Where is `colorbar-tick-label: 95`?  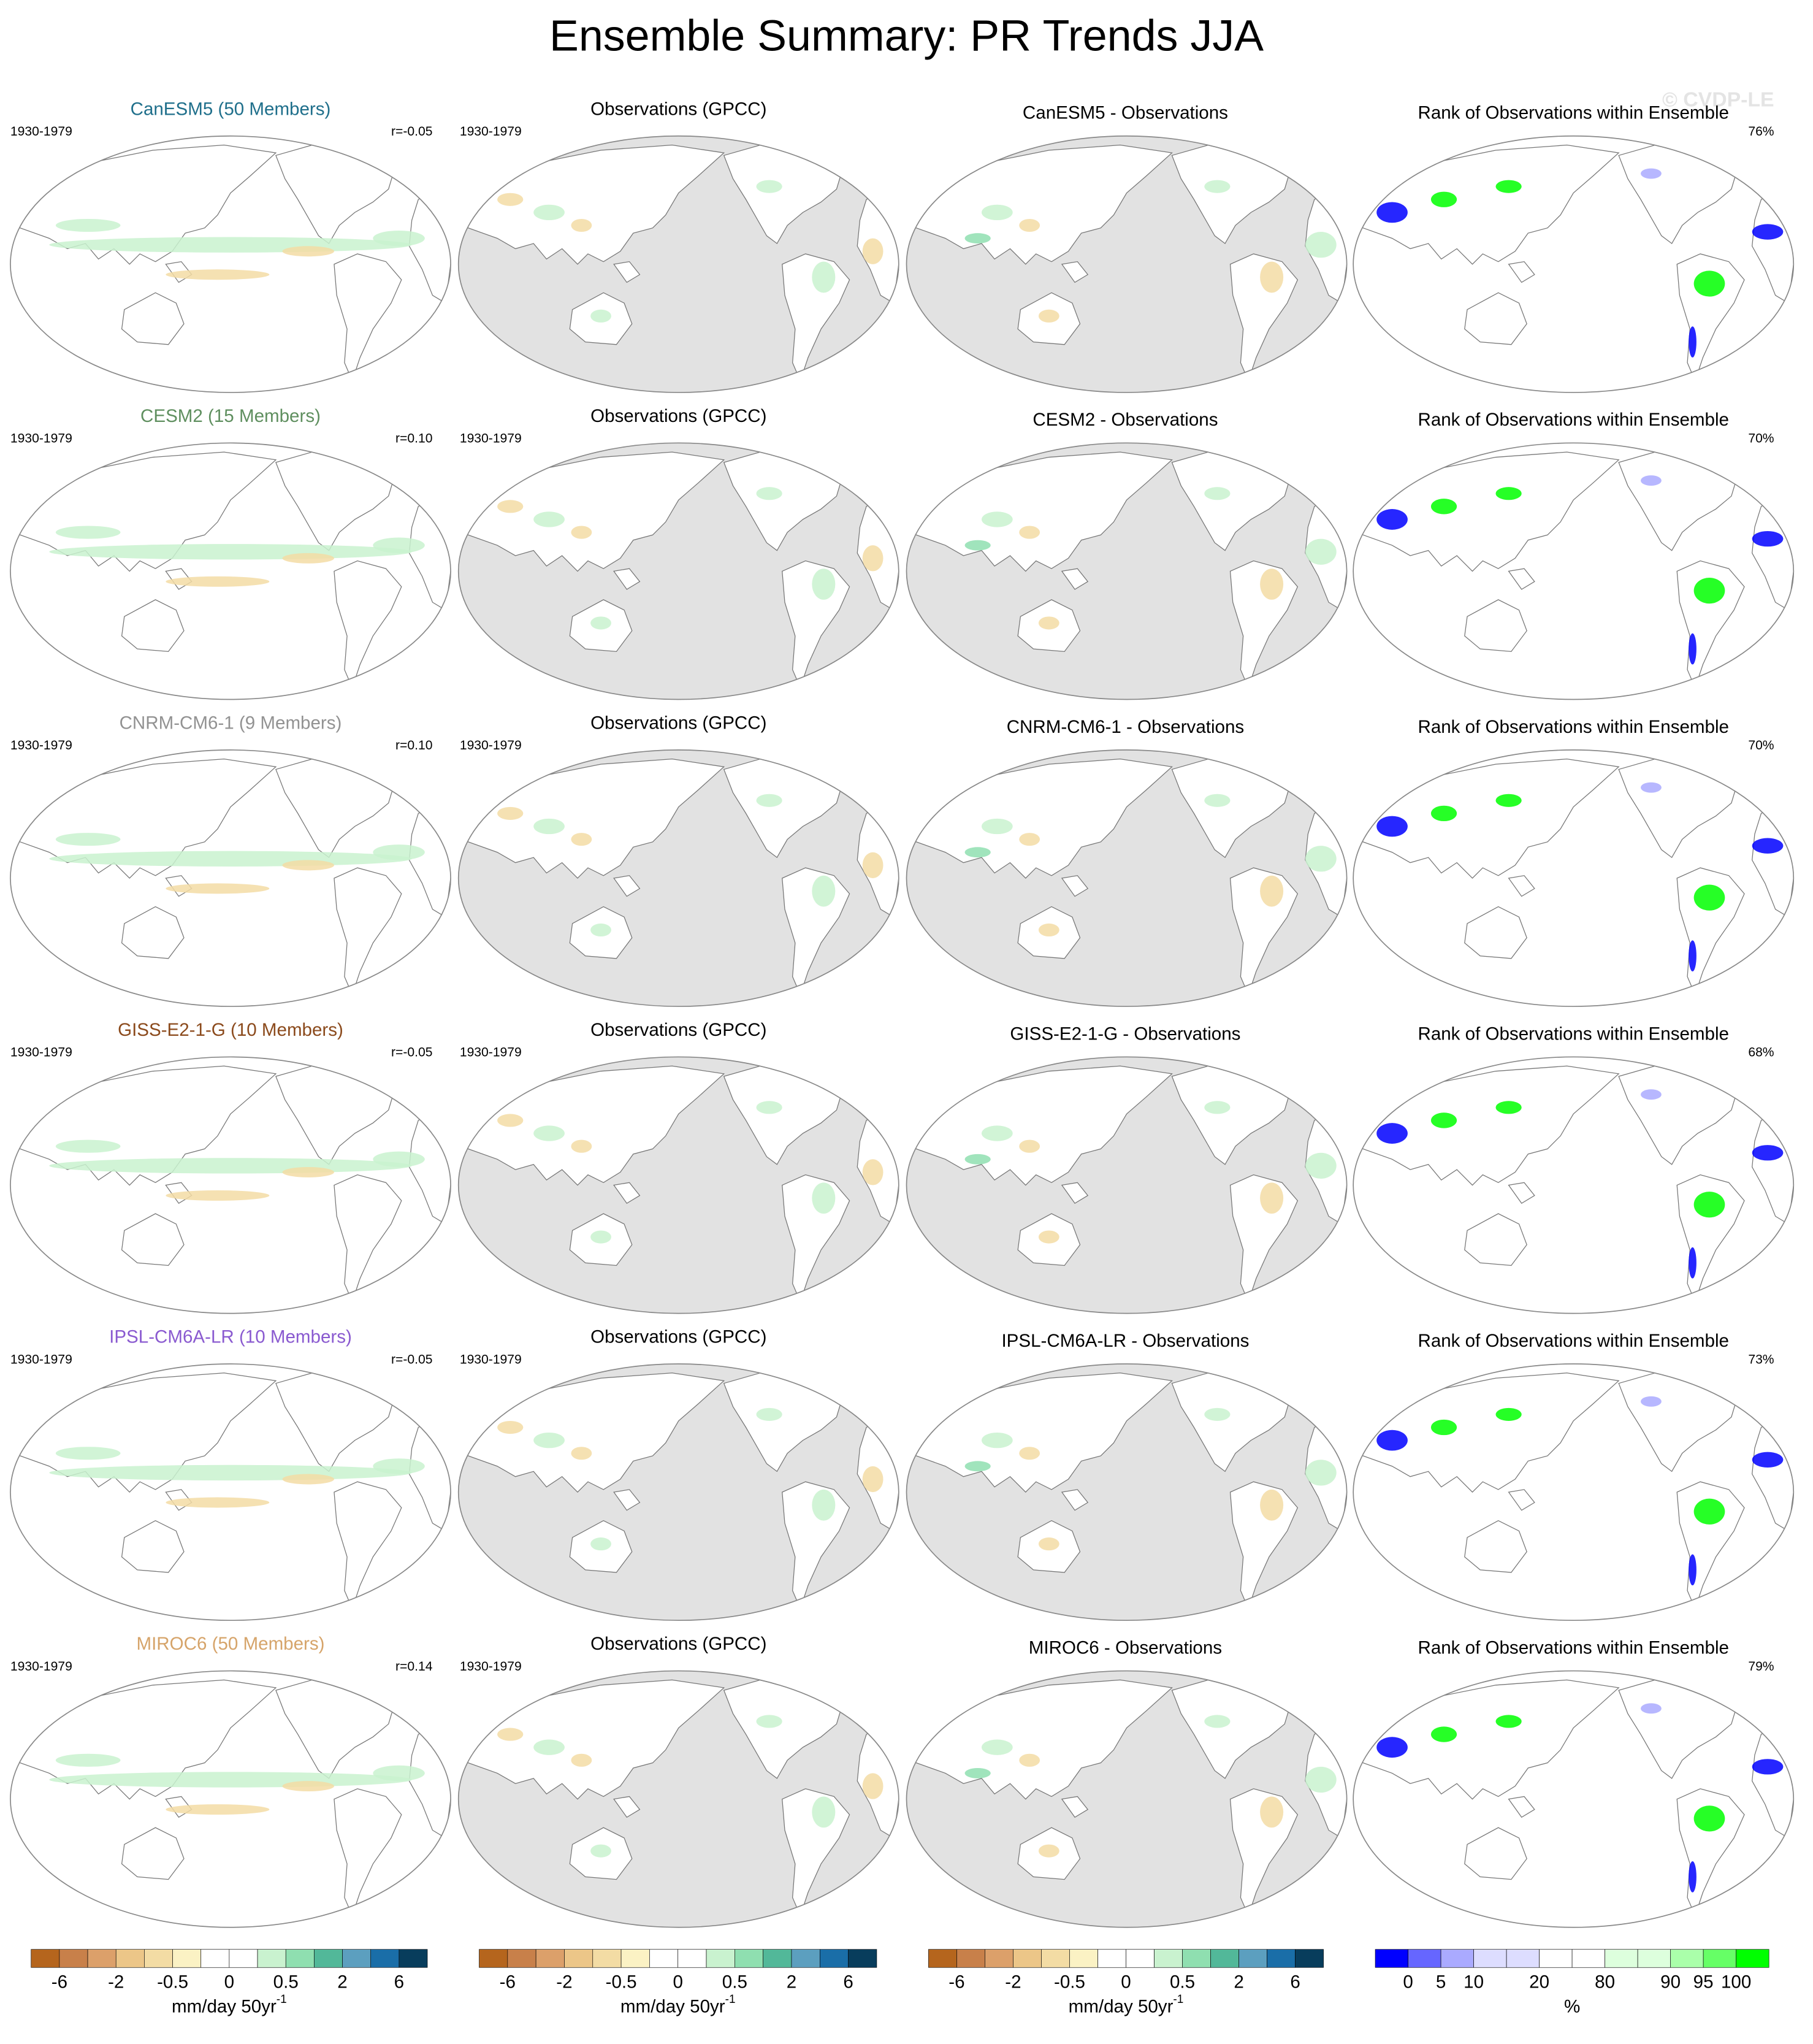 colorbar-tick-label: 95 is located at coordinates (1703, 1982).